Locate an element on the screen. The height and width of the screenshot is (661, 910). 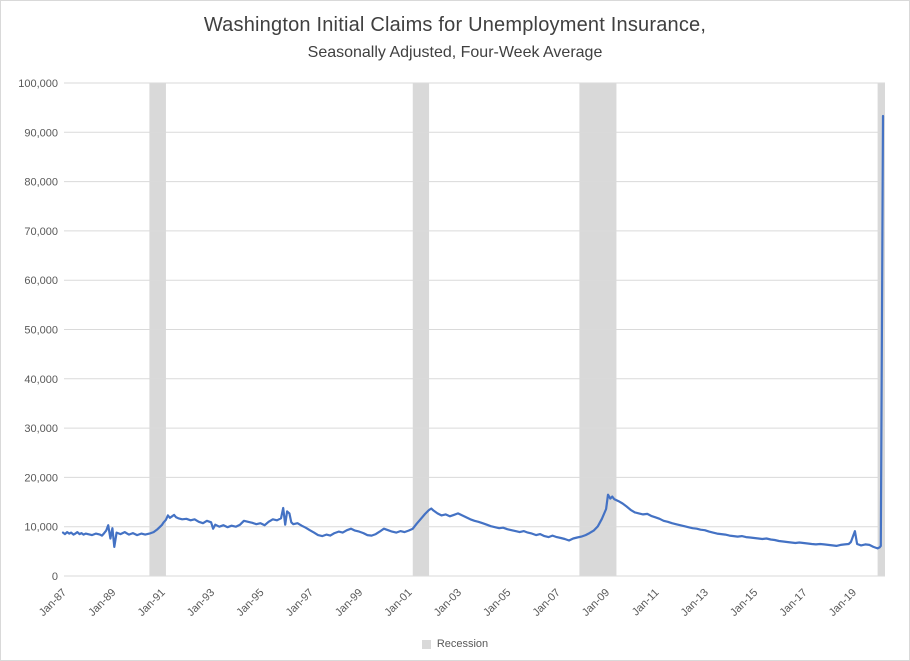
chart-subtitle: Seasonally Adjusted, Four-Week Average is located at coordinates (455, 52).